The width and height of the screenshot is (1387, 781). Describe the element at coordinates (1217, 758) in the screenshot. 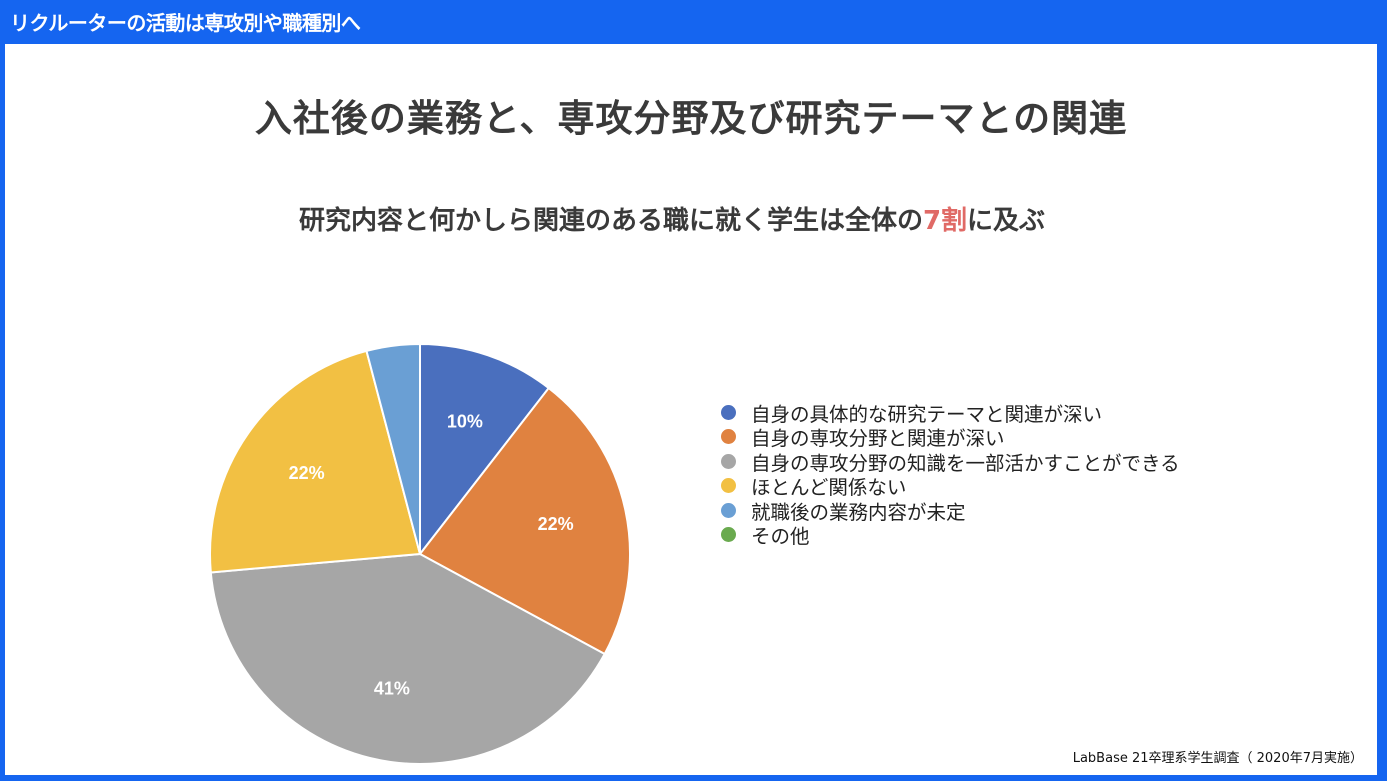

I see `source-note: LabBase 21卒理系学生調査（ 2020年7月実施）` at that location.